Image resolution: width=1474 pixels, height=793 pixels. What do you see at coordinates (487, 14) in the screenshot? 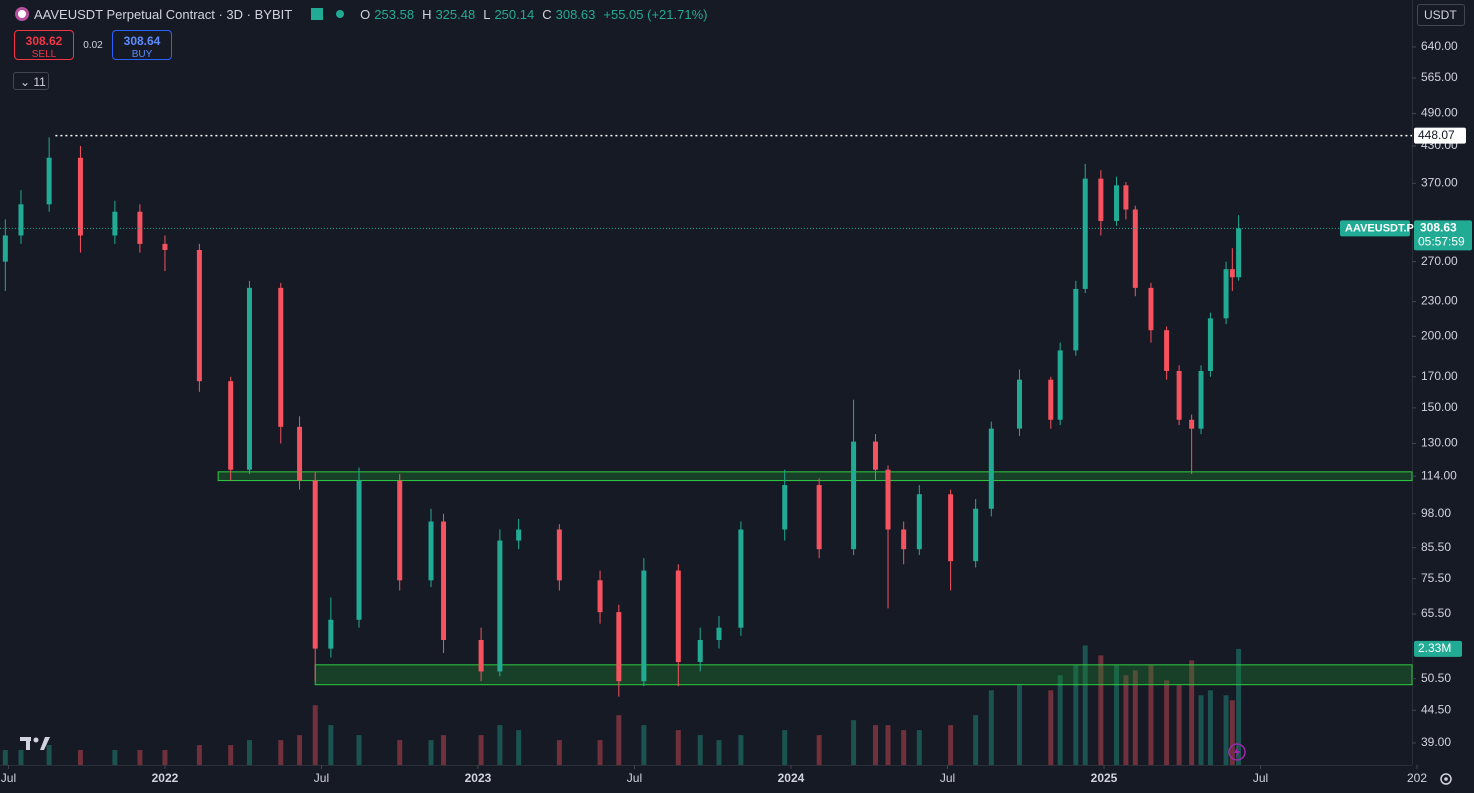
I see `ohlc-key: L` at bounding box center [487, 14].